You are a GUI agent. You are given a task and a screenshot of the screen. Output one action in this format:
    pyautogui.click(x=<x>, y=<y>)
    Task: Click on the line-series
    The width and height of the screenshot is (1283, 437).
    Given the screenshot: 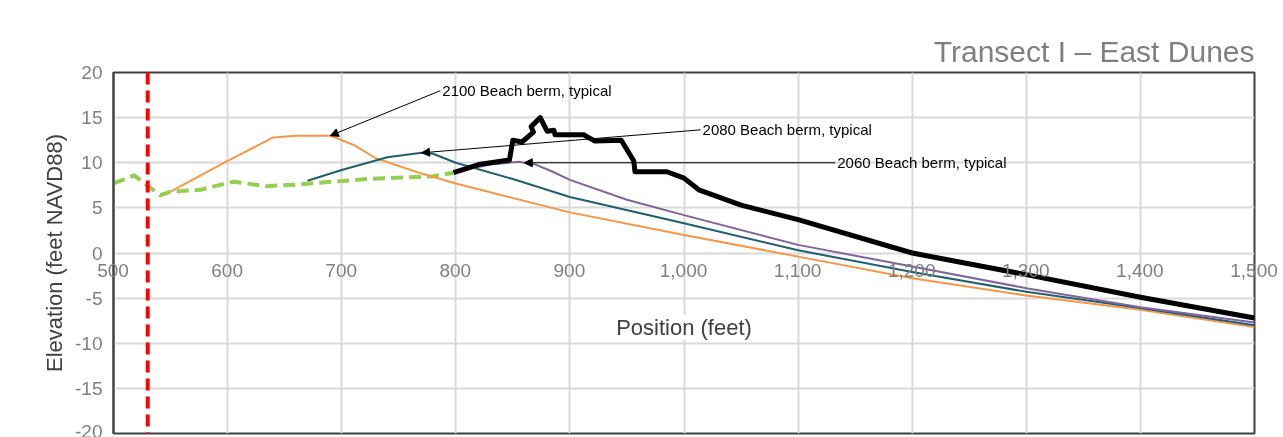 What is the action you would take?
    pyautogui.click(x=284, y=184)
    